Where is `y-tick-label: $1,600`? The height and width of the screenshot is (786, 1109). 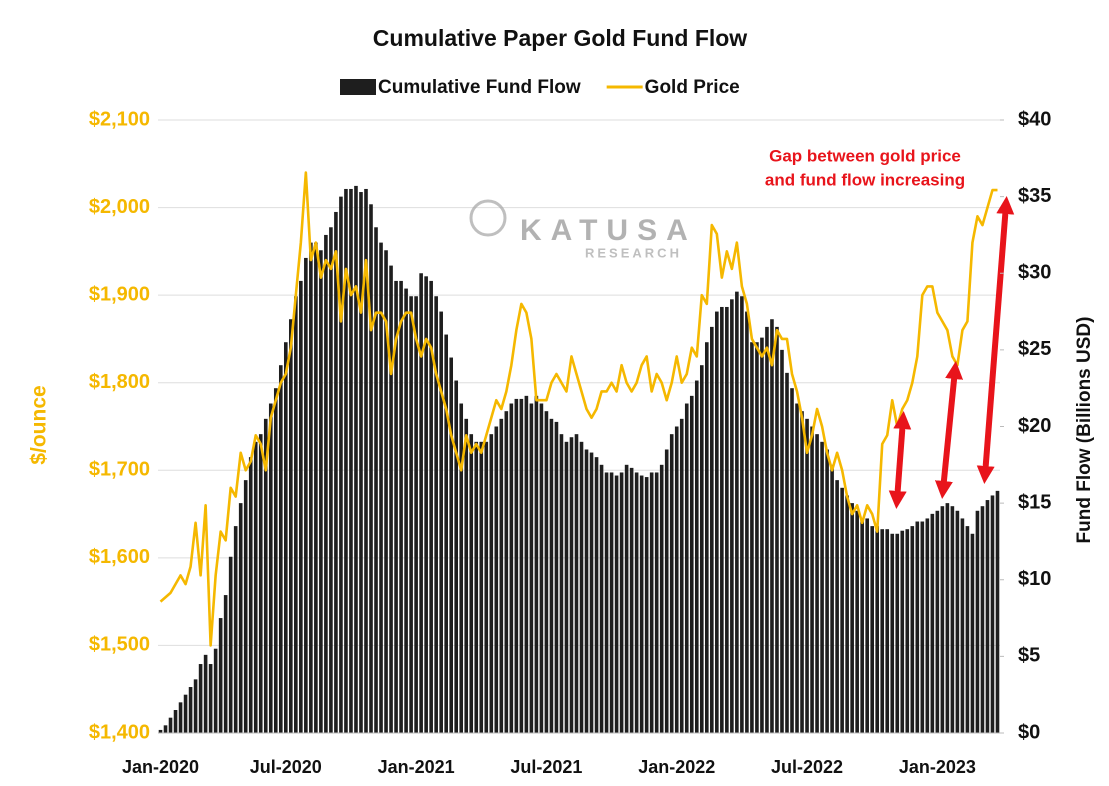 y-tick-label: $1,600 is located at coordinates (119, 557).